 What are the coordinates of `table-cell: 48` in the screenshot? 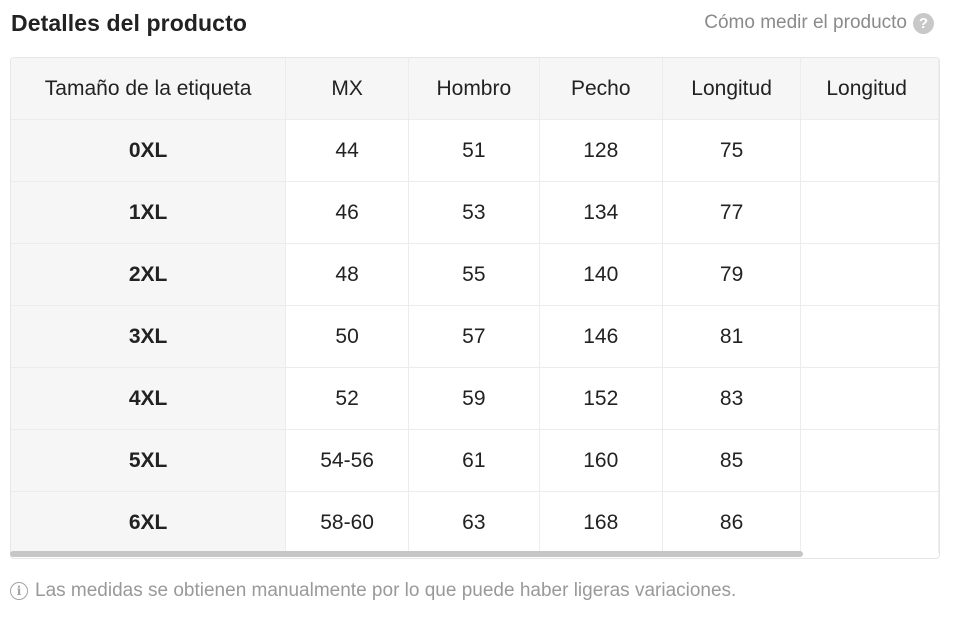 It's located at (347, 274).